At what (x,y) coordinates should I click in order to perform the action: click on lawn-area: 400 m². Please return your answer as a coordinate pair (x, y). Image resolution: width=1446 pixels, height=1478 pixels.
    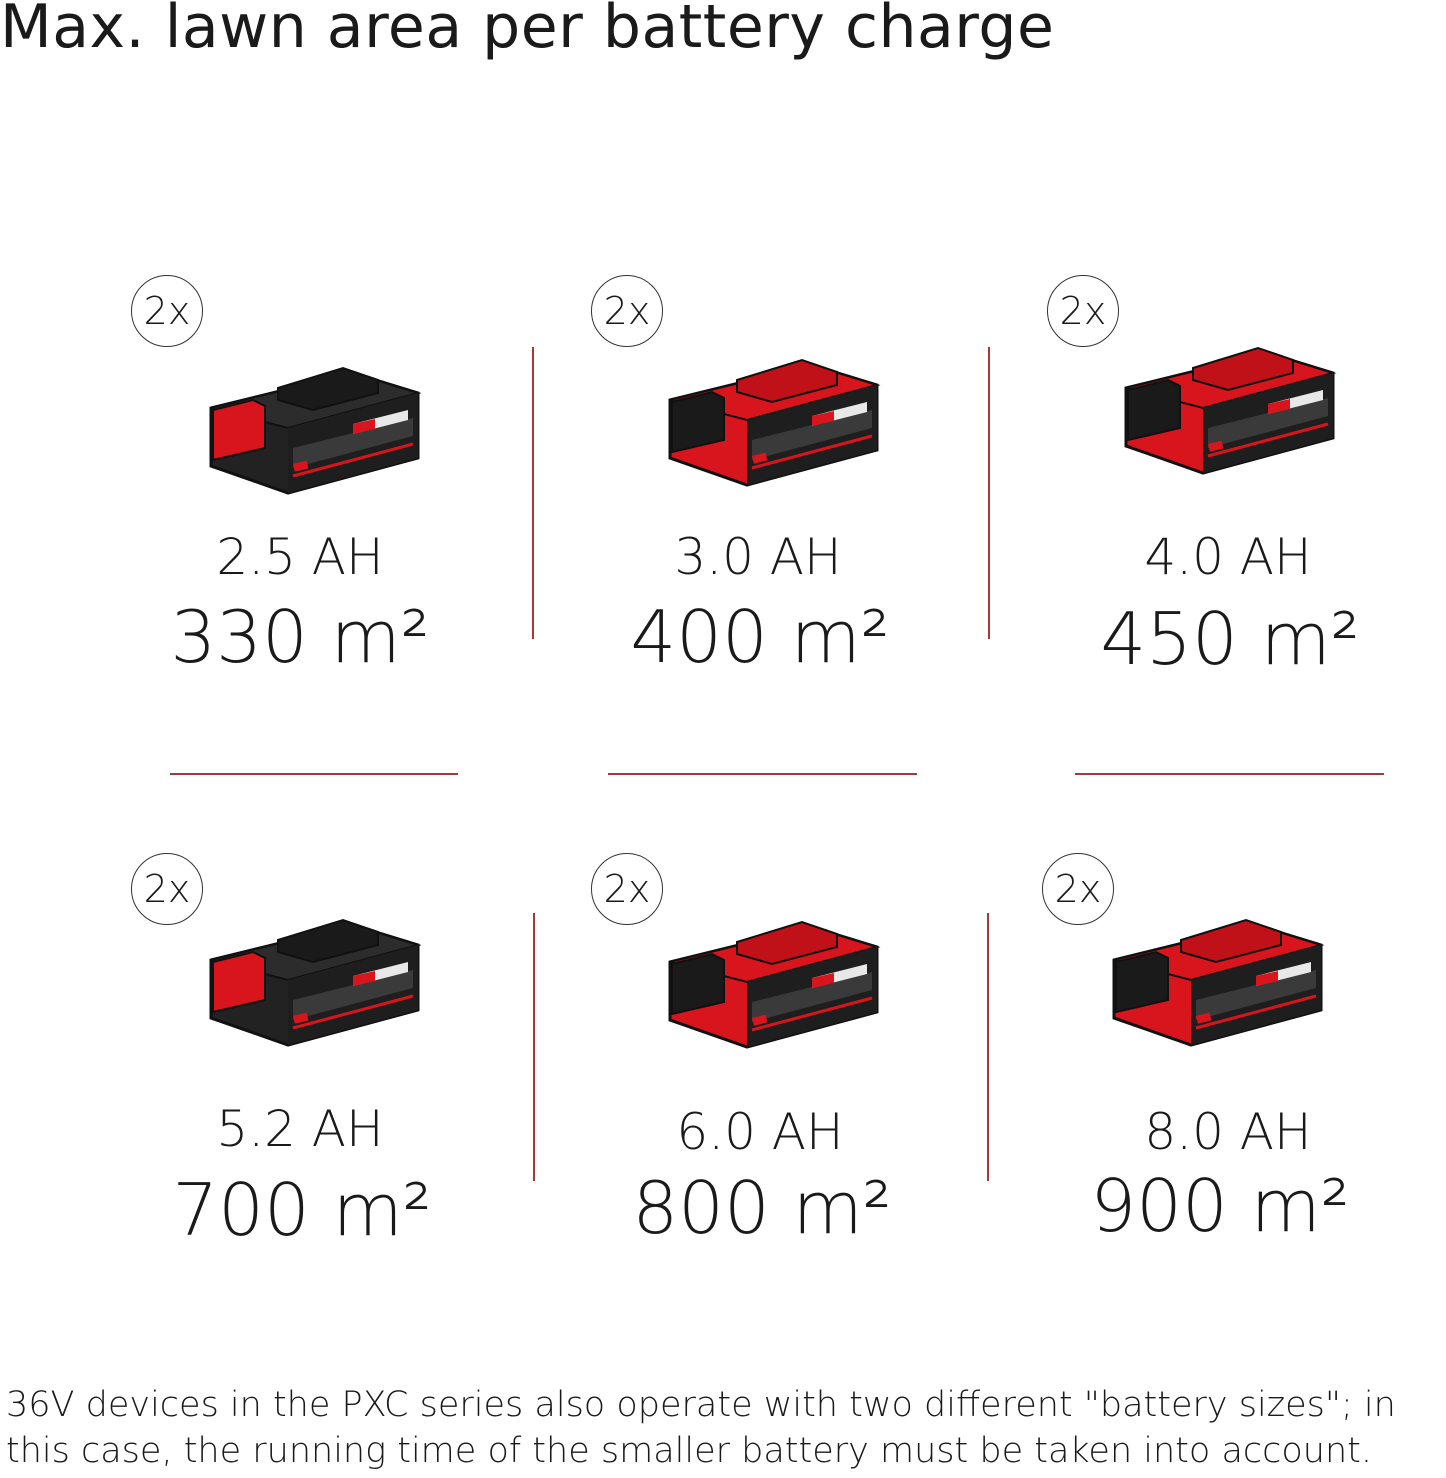
    Looking at the image, I should click on (760, 637).